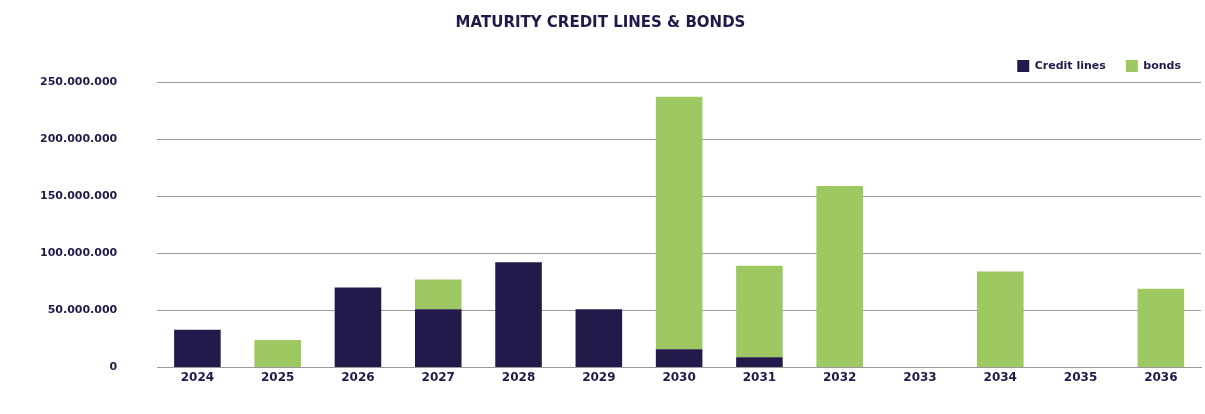 This screenshot has width=1205, height=414. I want to click on x-tick-label: 2028, so click(518, 376).